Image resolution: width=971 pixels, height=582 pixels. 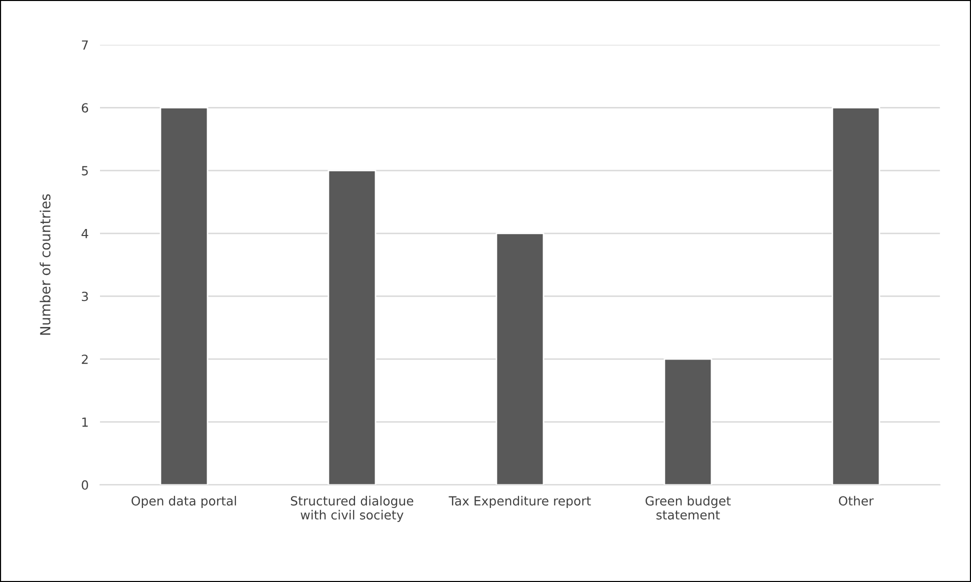 What do you see at coordinates (85, 297) in the screenshot?
I see `y-tick-label: 3` at bounding box center [85, 297].